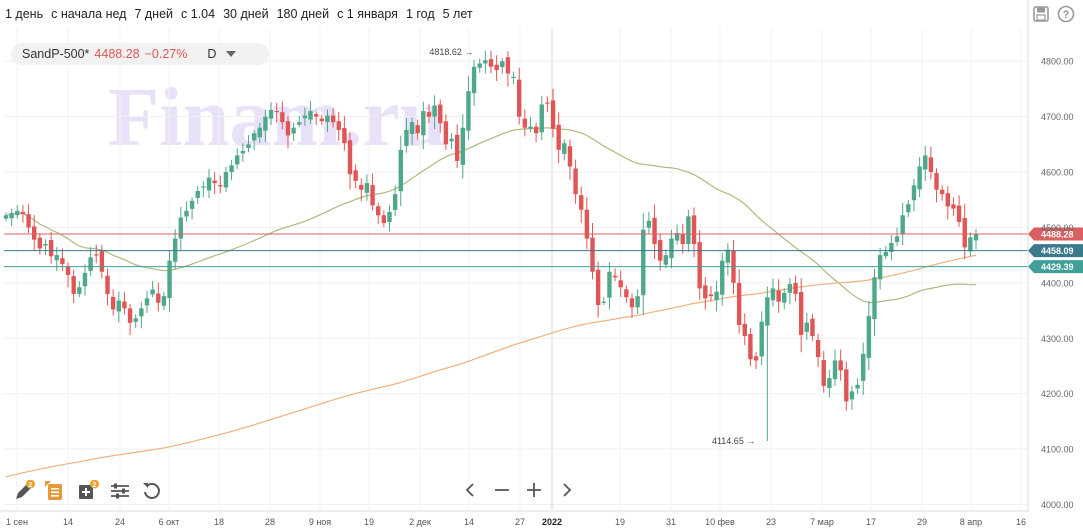 Image resolution: width=1083 pixels, height=532 pixels. I want to click on x-tick-label: 29, so click(922, 522).